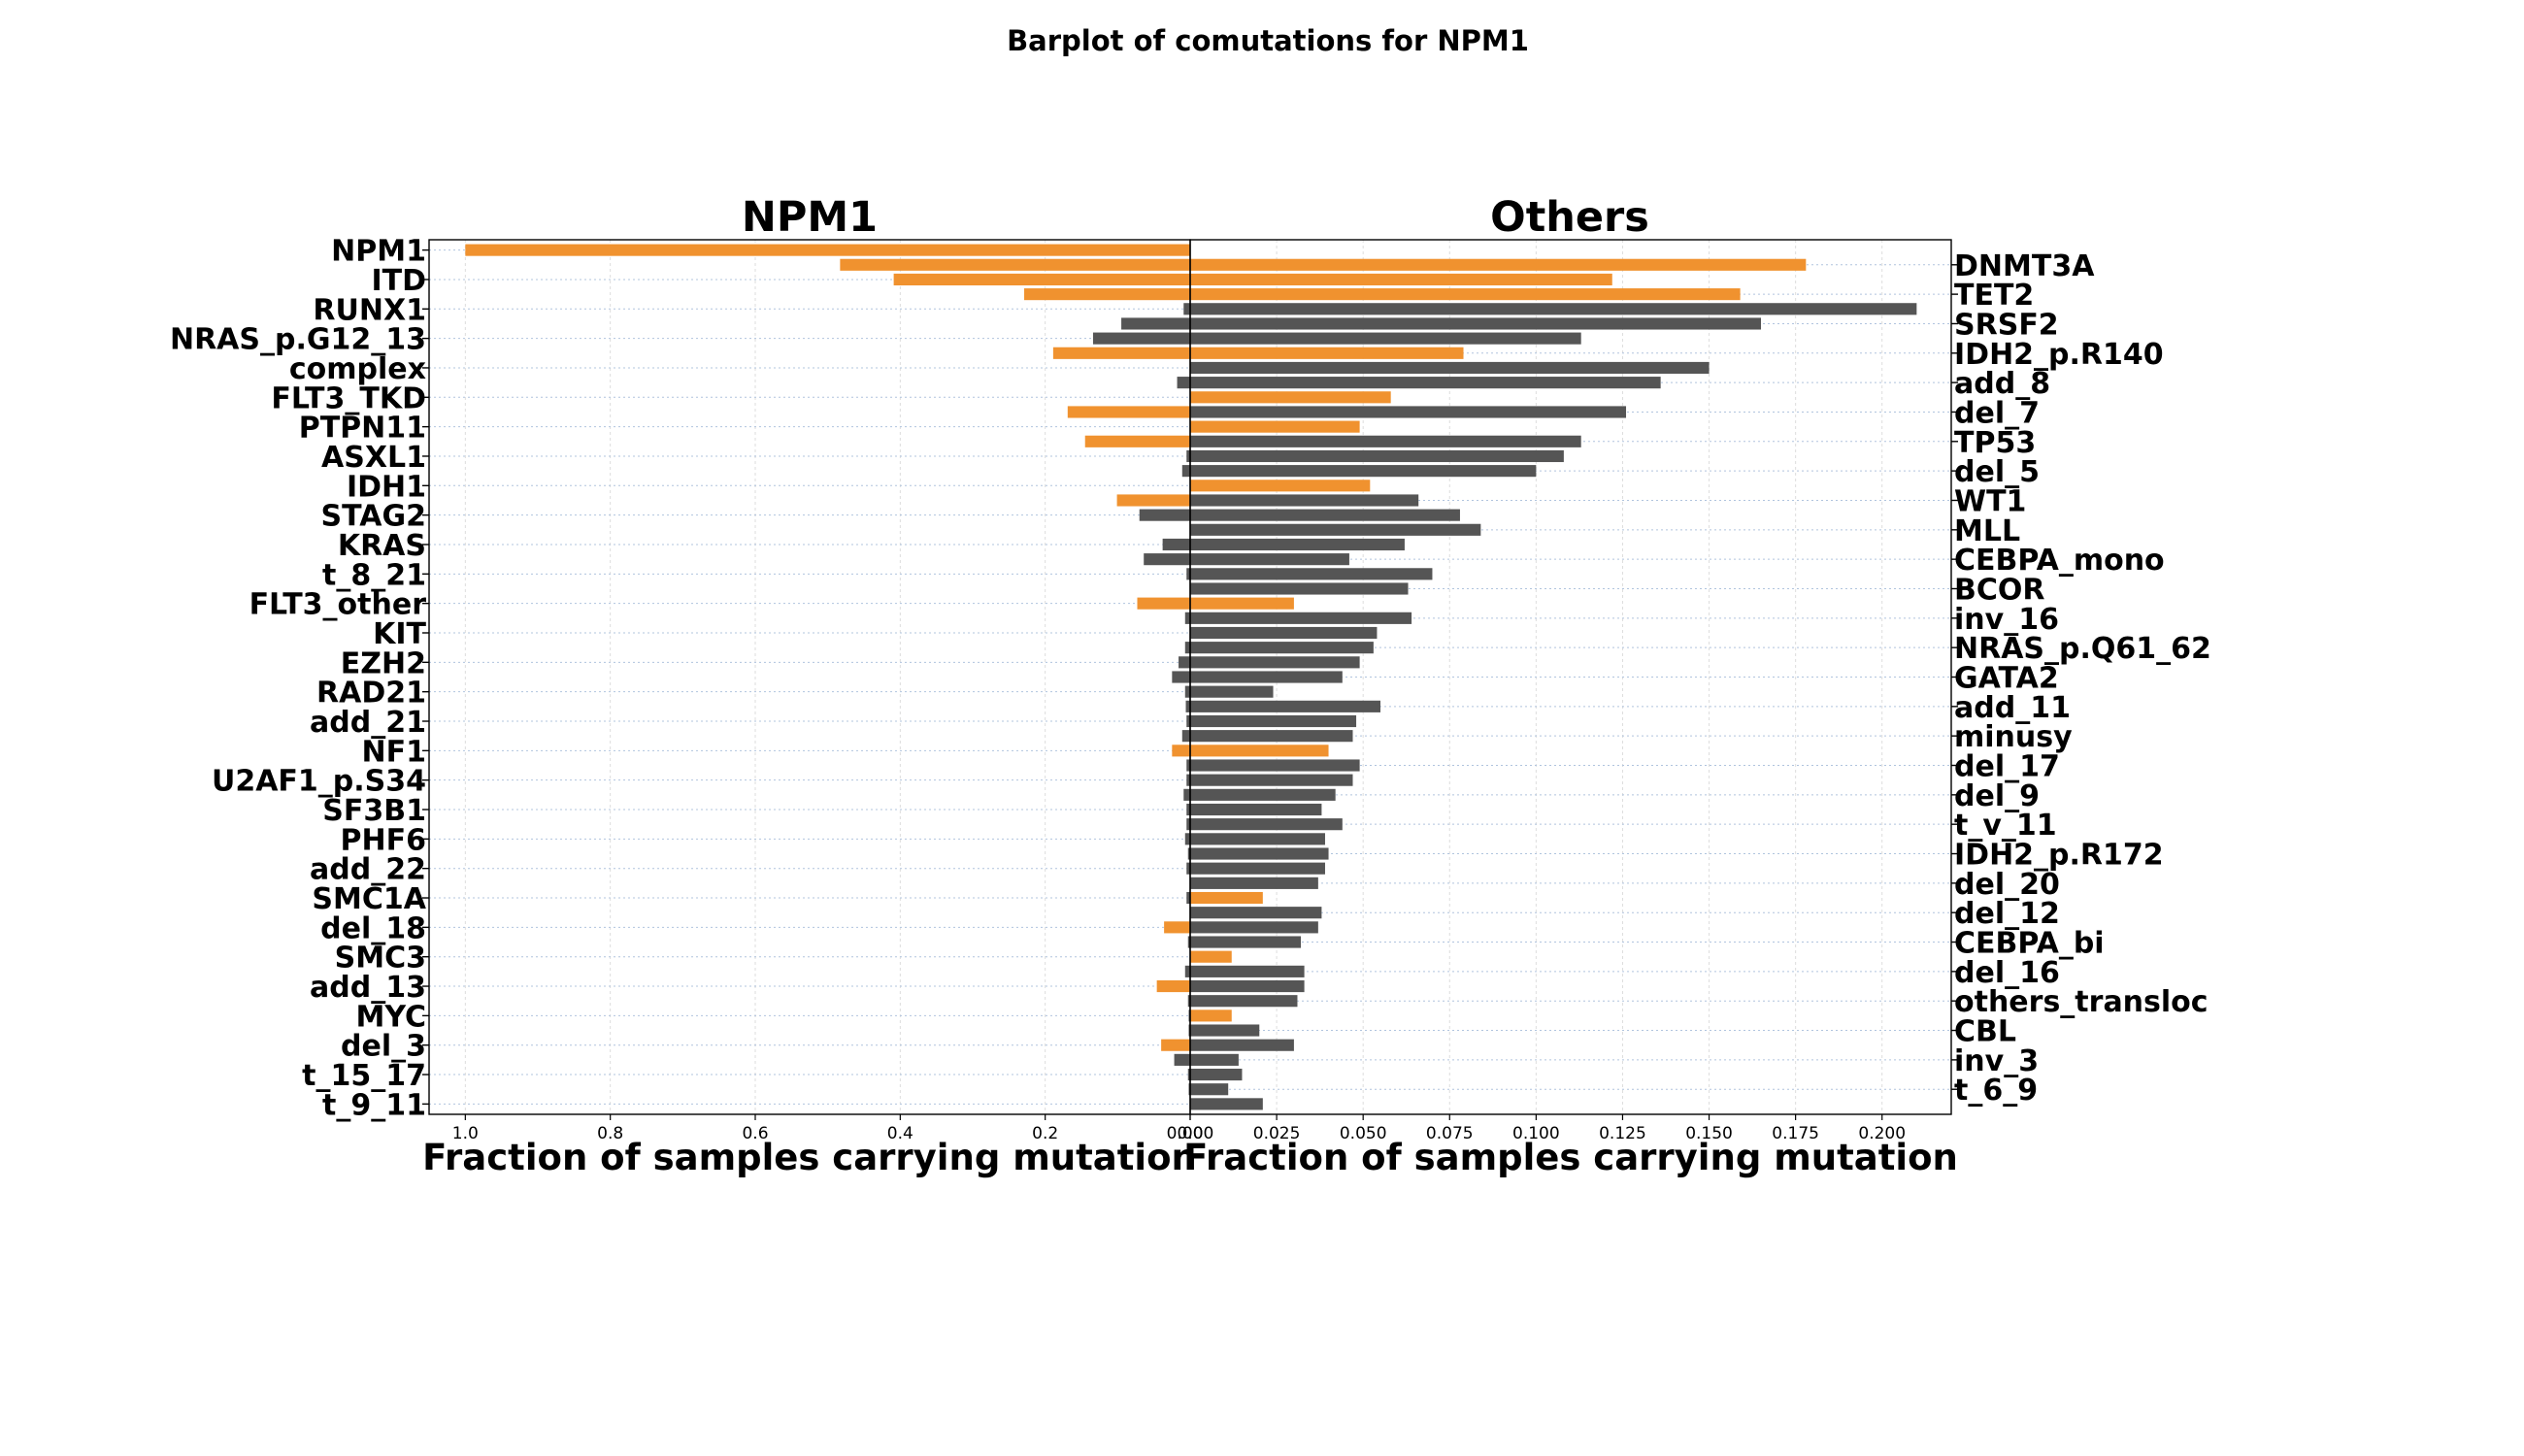  What do you see at coordinates (2007, 767) in the screenshot?
I see `right-category-label: del_17` at bounding box center [2007, 767].